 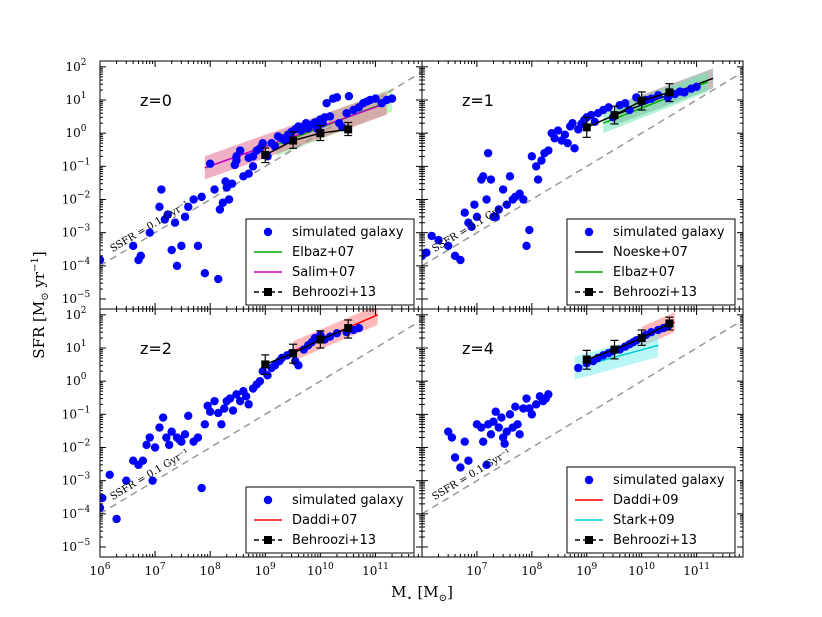 I want to click on x-tick-label: 10⁶, so click(x=99, y=570).